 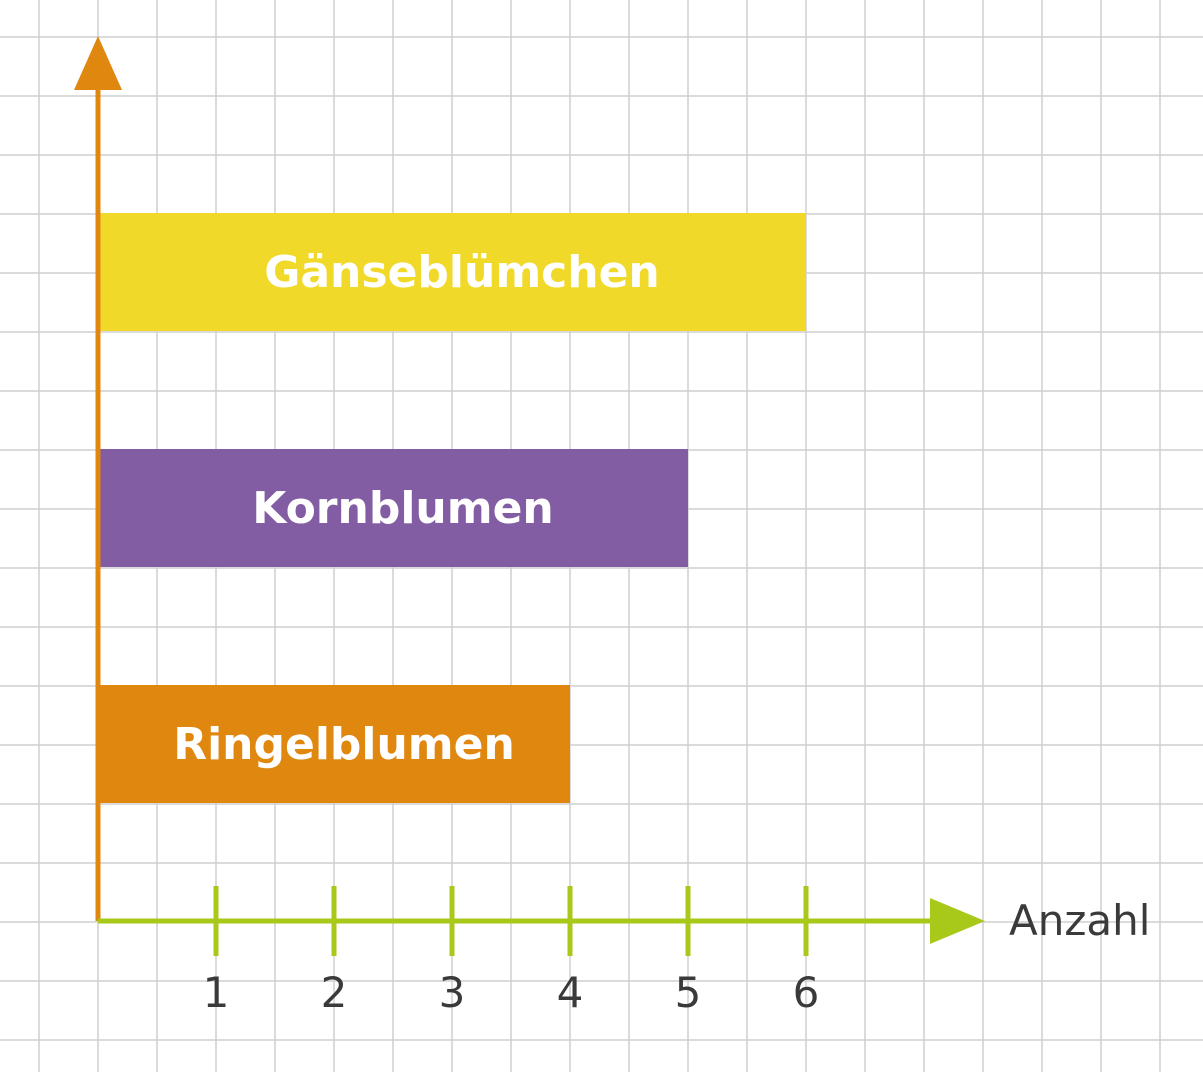 What do you see at coordinates (452, 992) in the screenshot?
I see `x-tick-label: 3` at bounding box center [452, 992].